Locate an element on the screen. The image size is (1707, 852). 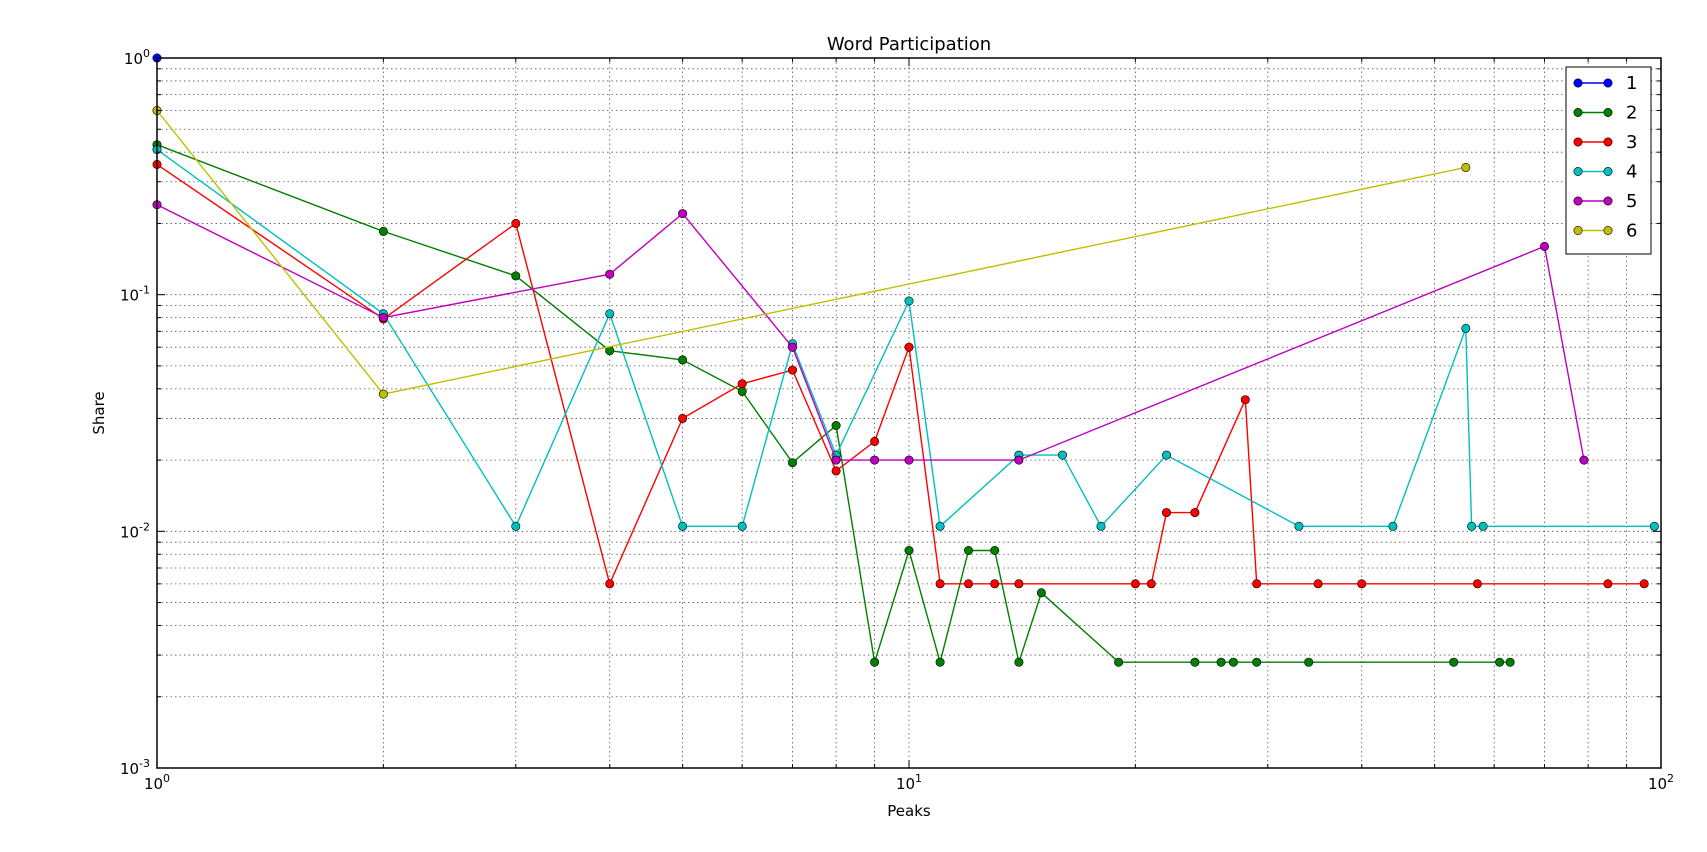
y-tick-label: 10⁰ is located at coordinates (137, 57).